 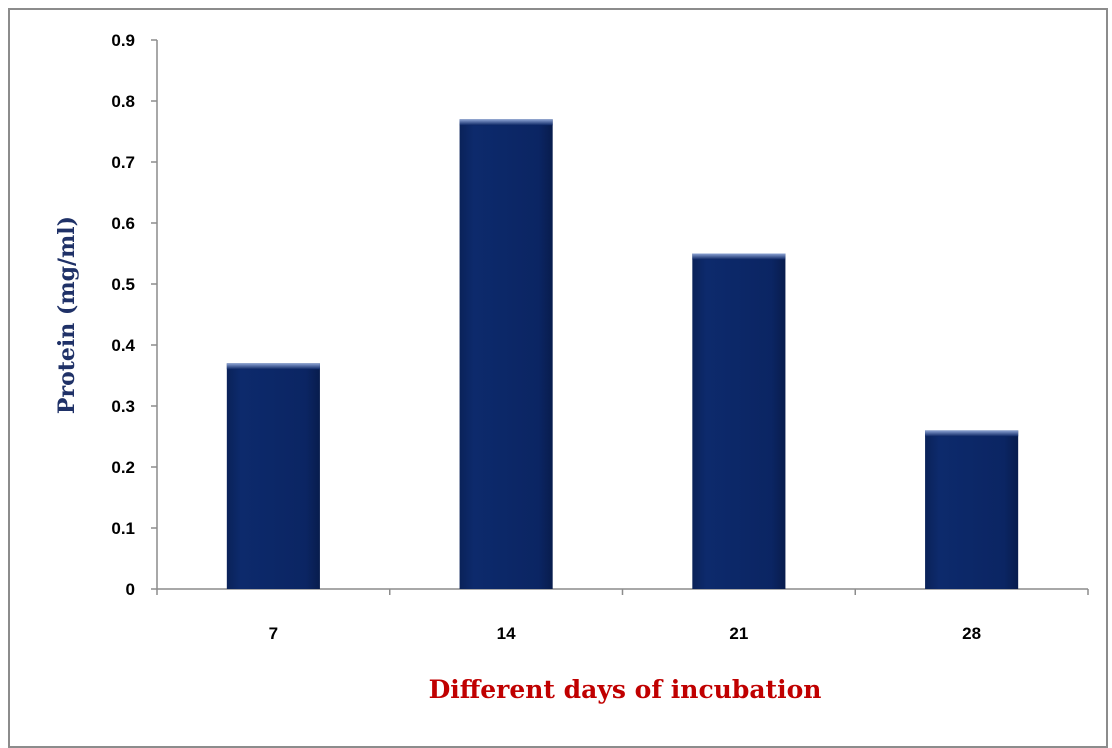 What do you see at coordinates (154, 314) in the screenshot?
I see `y-ticks` at bounding box center [154, 314].